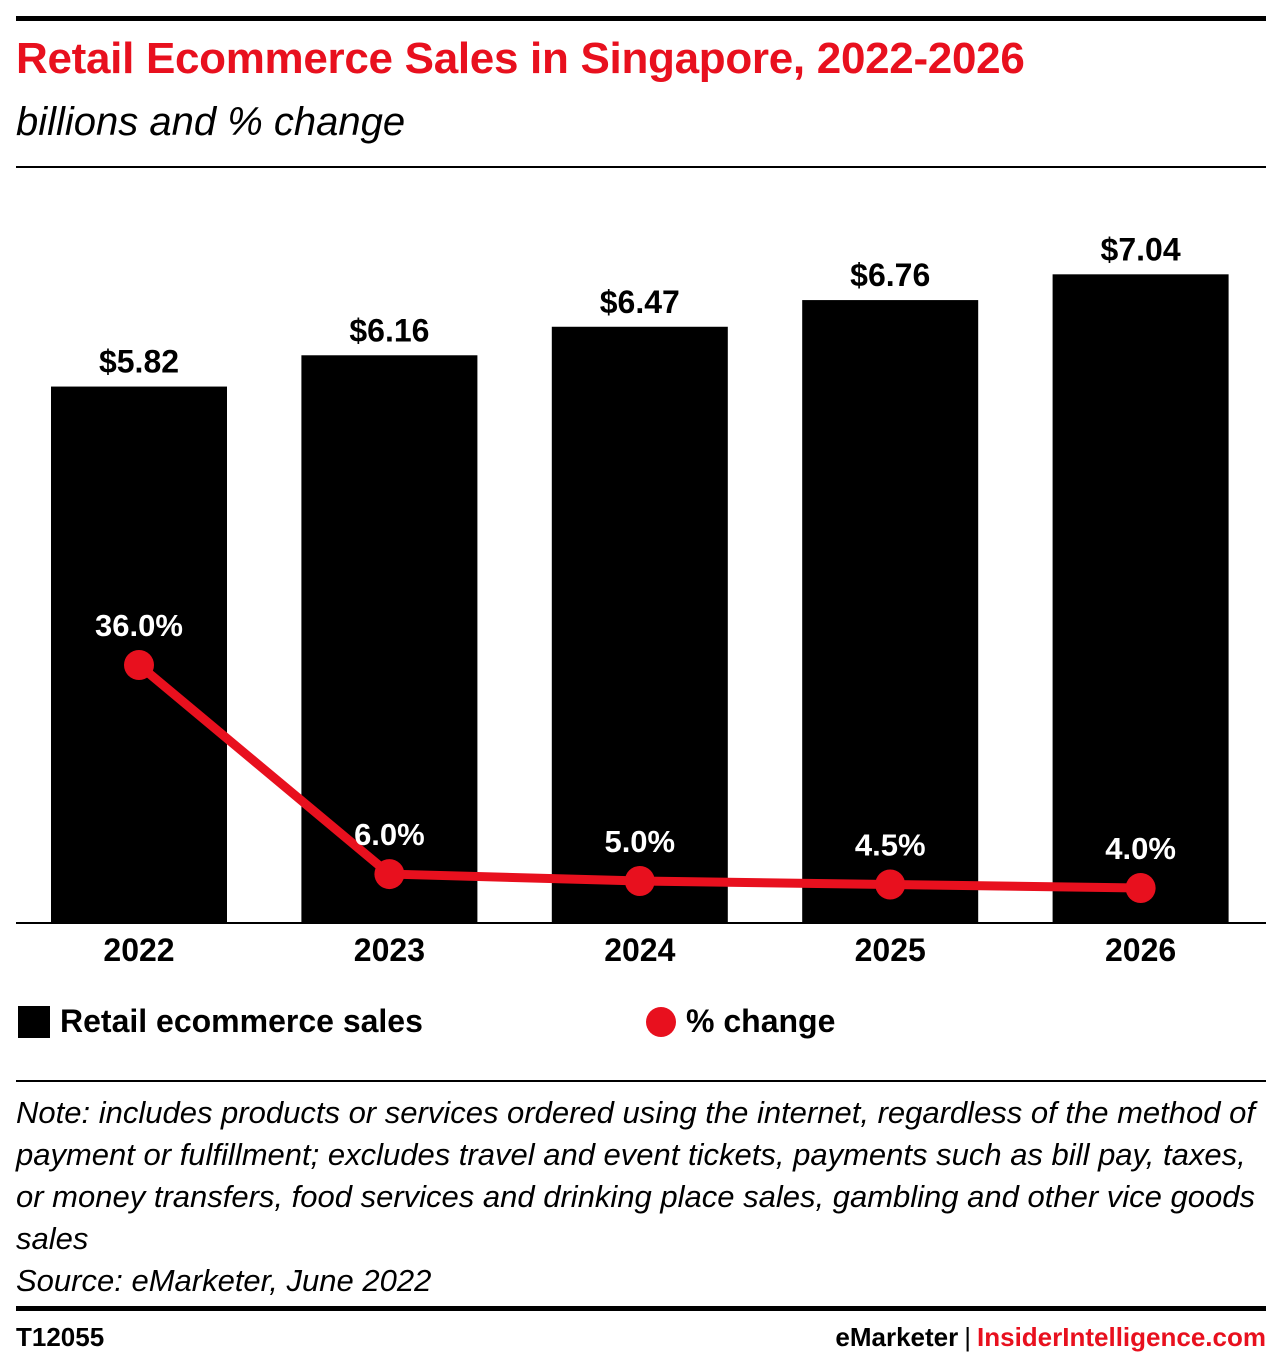  What do you see at coordinates (139, 362) in the screenshot?
I see `bar-value-label: $5.82` at bounding box center [139, 362].